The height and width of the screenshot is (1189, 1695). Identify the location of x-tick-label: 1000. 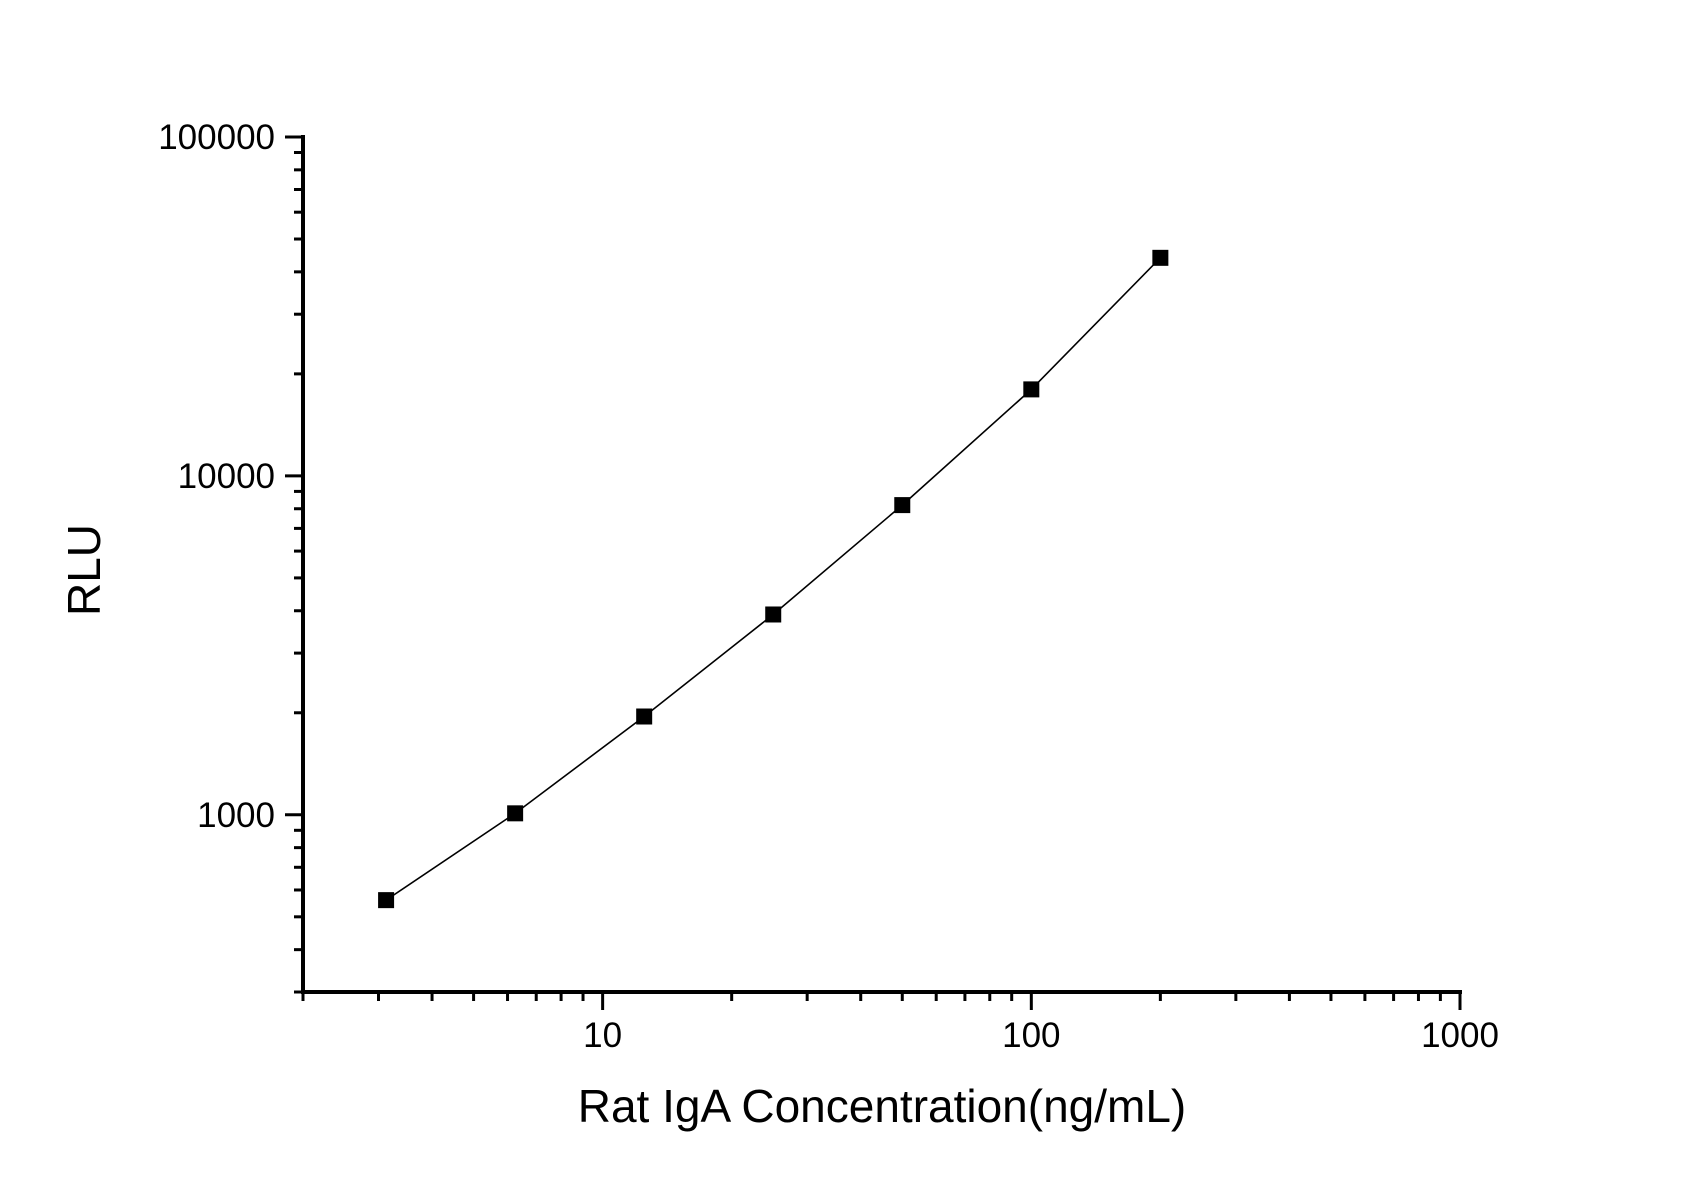
(1460, 1035).